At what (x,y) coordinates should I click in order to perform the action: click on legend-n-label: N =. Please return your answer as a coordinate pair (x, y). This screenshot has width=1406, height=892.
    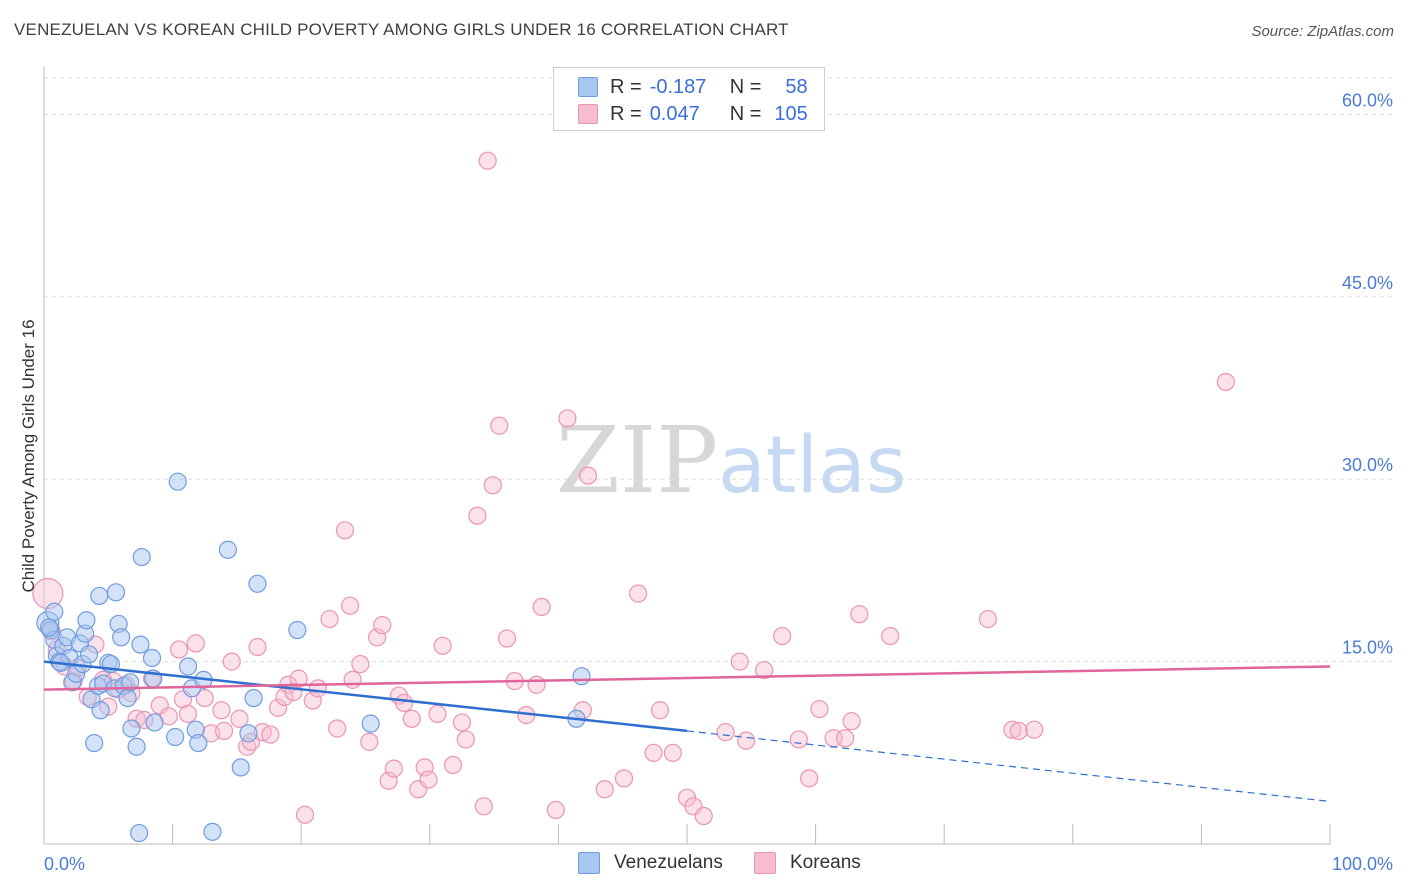
    Looking at the image, I should click on (745, 113).